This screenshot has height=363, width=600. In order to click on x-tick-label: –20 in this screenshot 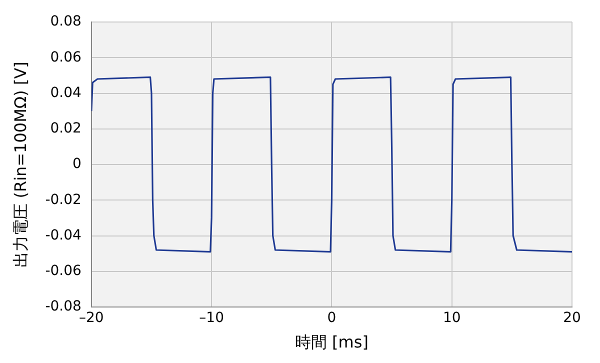, I will do `click(91, 318)`.